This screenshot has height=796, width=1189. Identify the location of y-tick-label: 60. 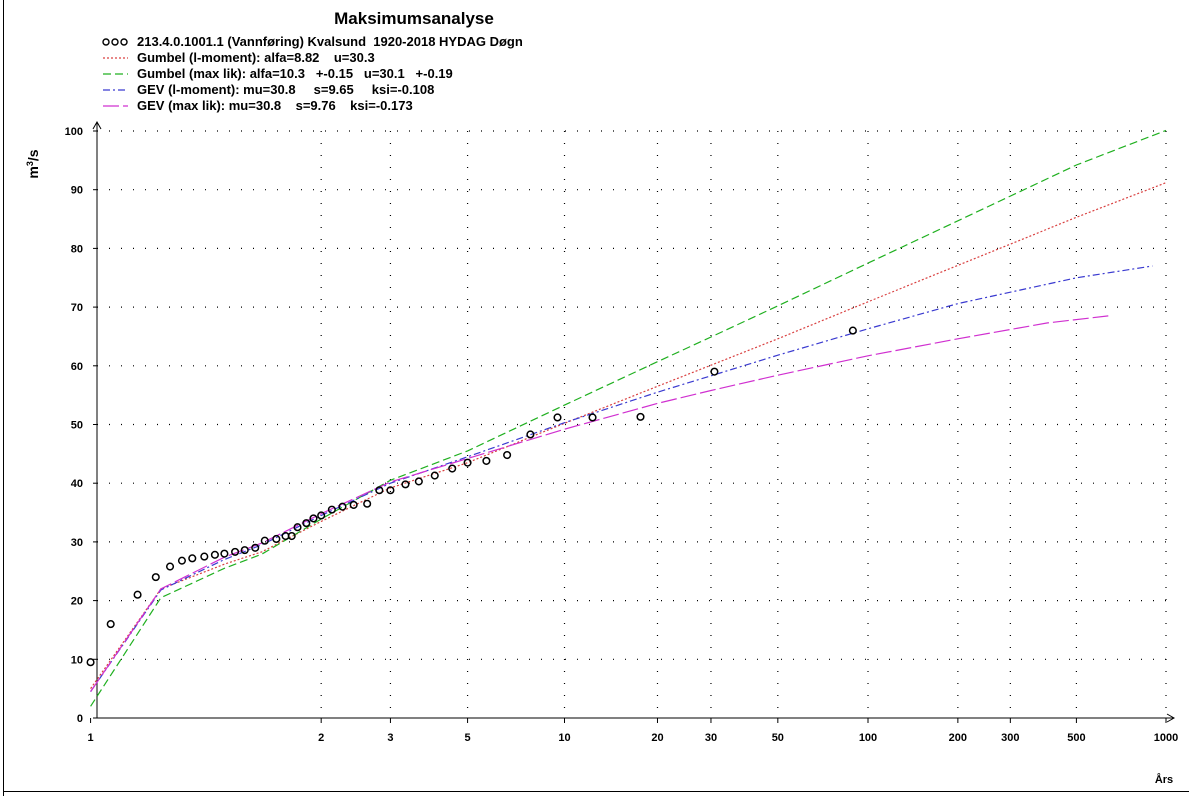
(77, 367).